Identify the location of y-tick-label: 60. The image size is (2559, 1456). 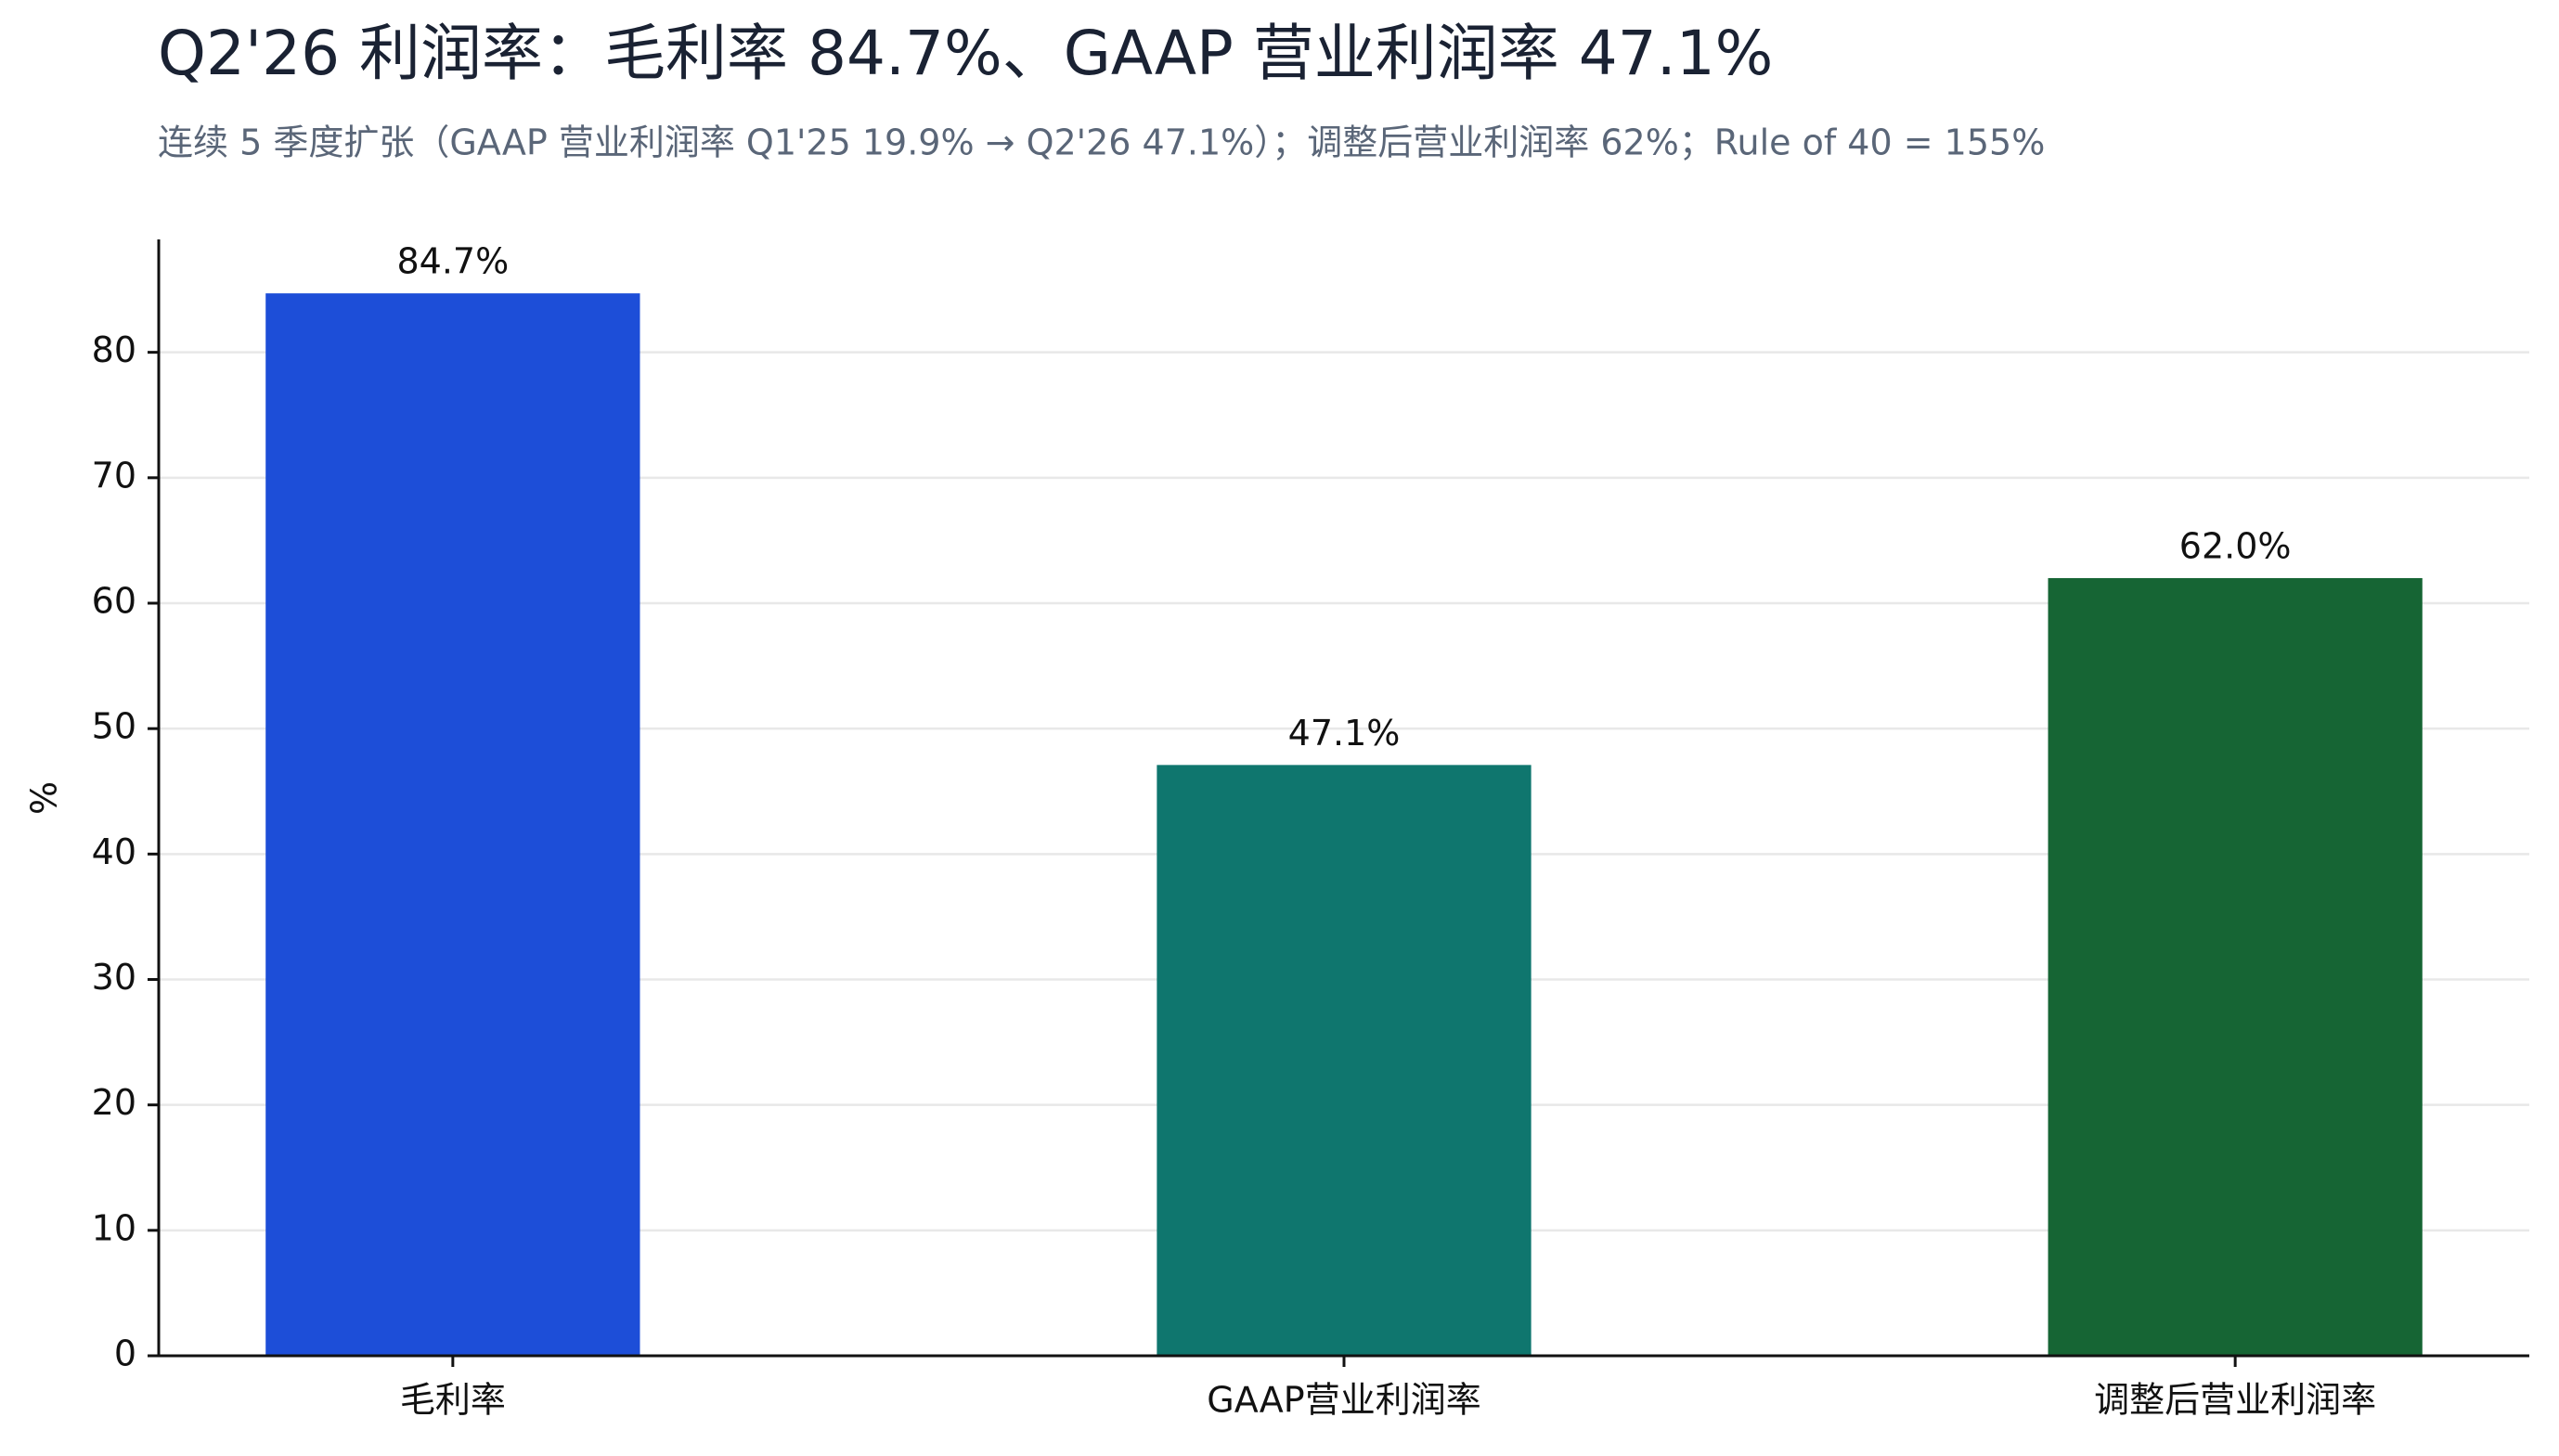
(114, 600).